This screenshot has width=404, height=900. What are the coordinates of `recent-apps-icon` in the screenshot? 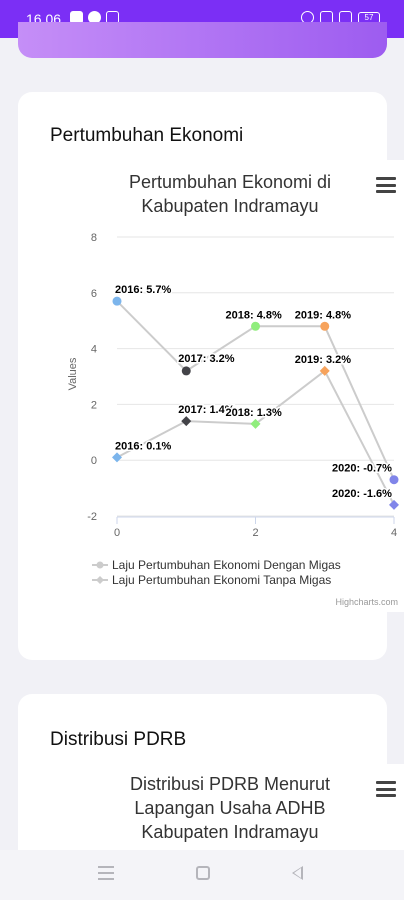 It's located at (106, 875).